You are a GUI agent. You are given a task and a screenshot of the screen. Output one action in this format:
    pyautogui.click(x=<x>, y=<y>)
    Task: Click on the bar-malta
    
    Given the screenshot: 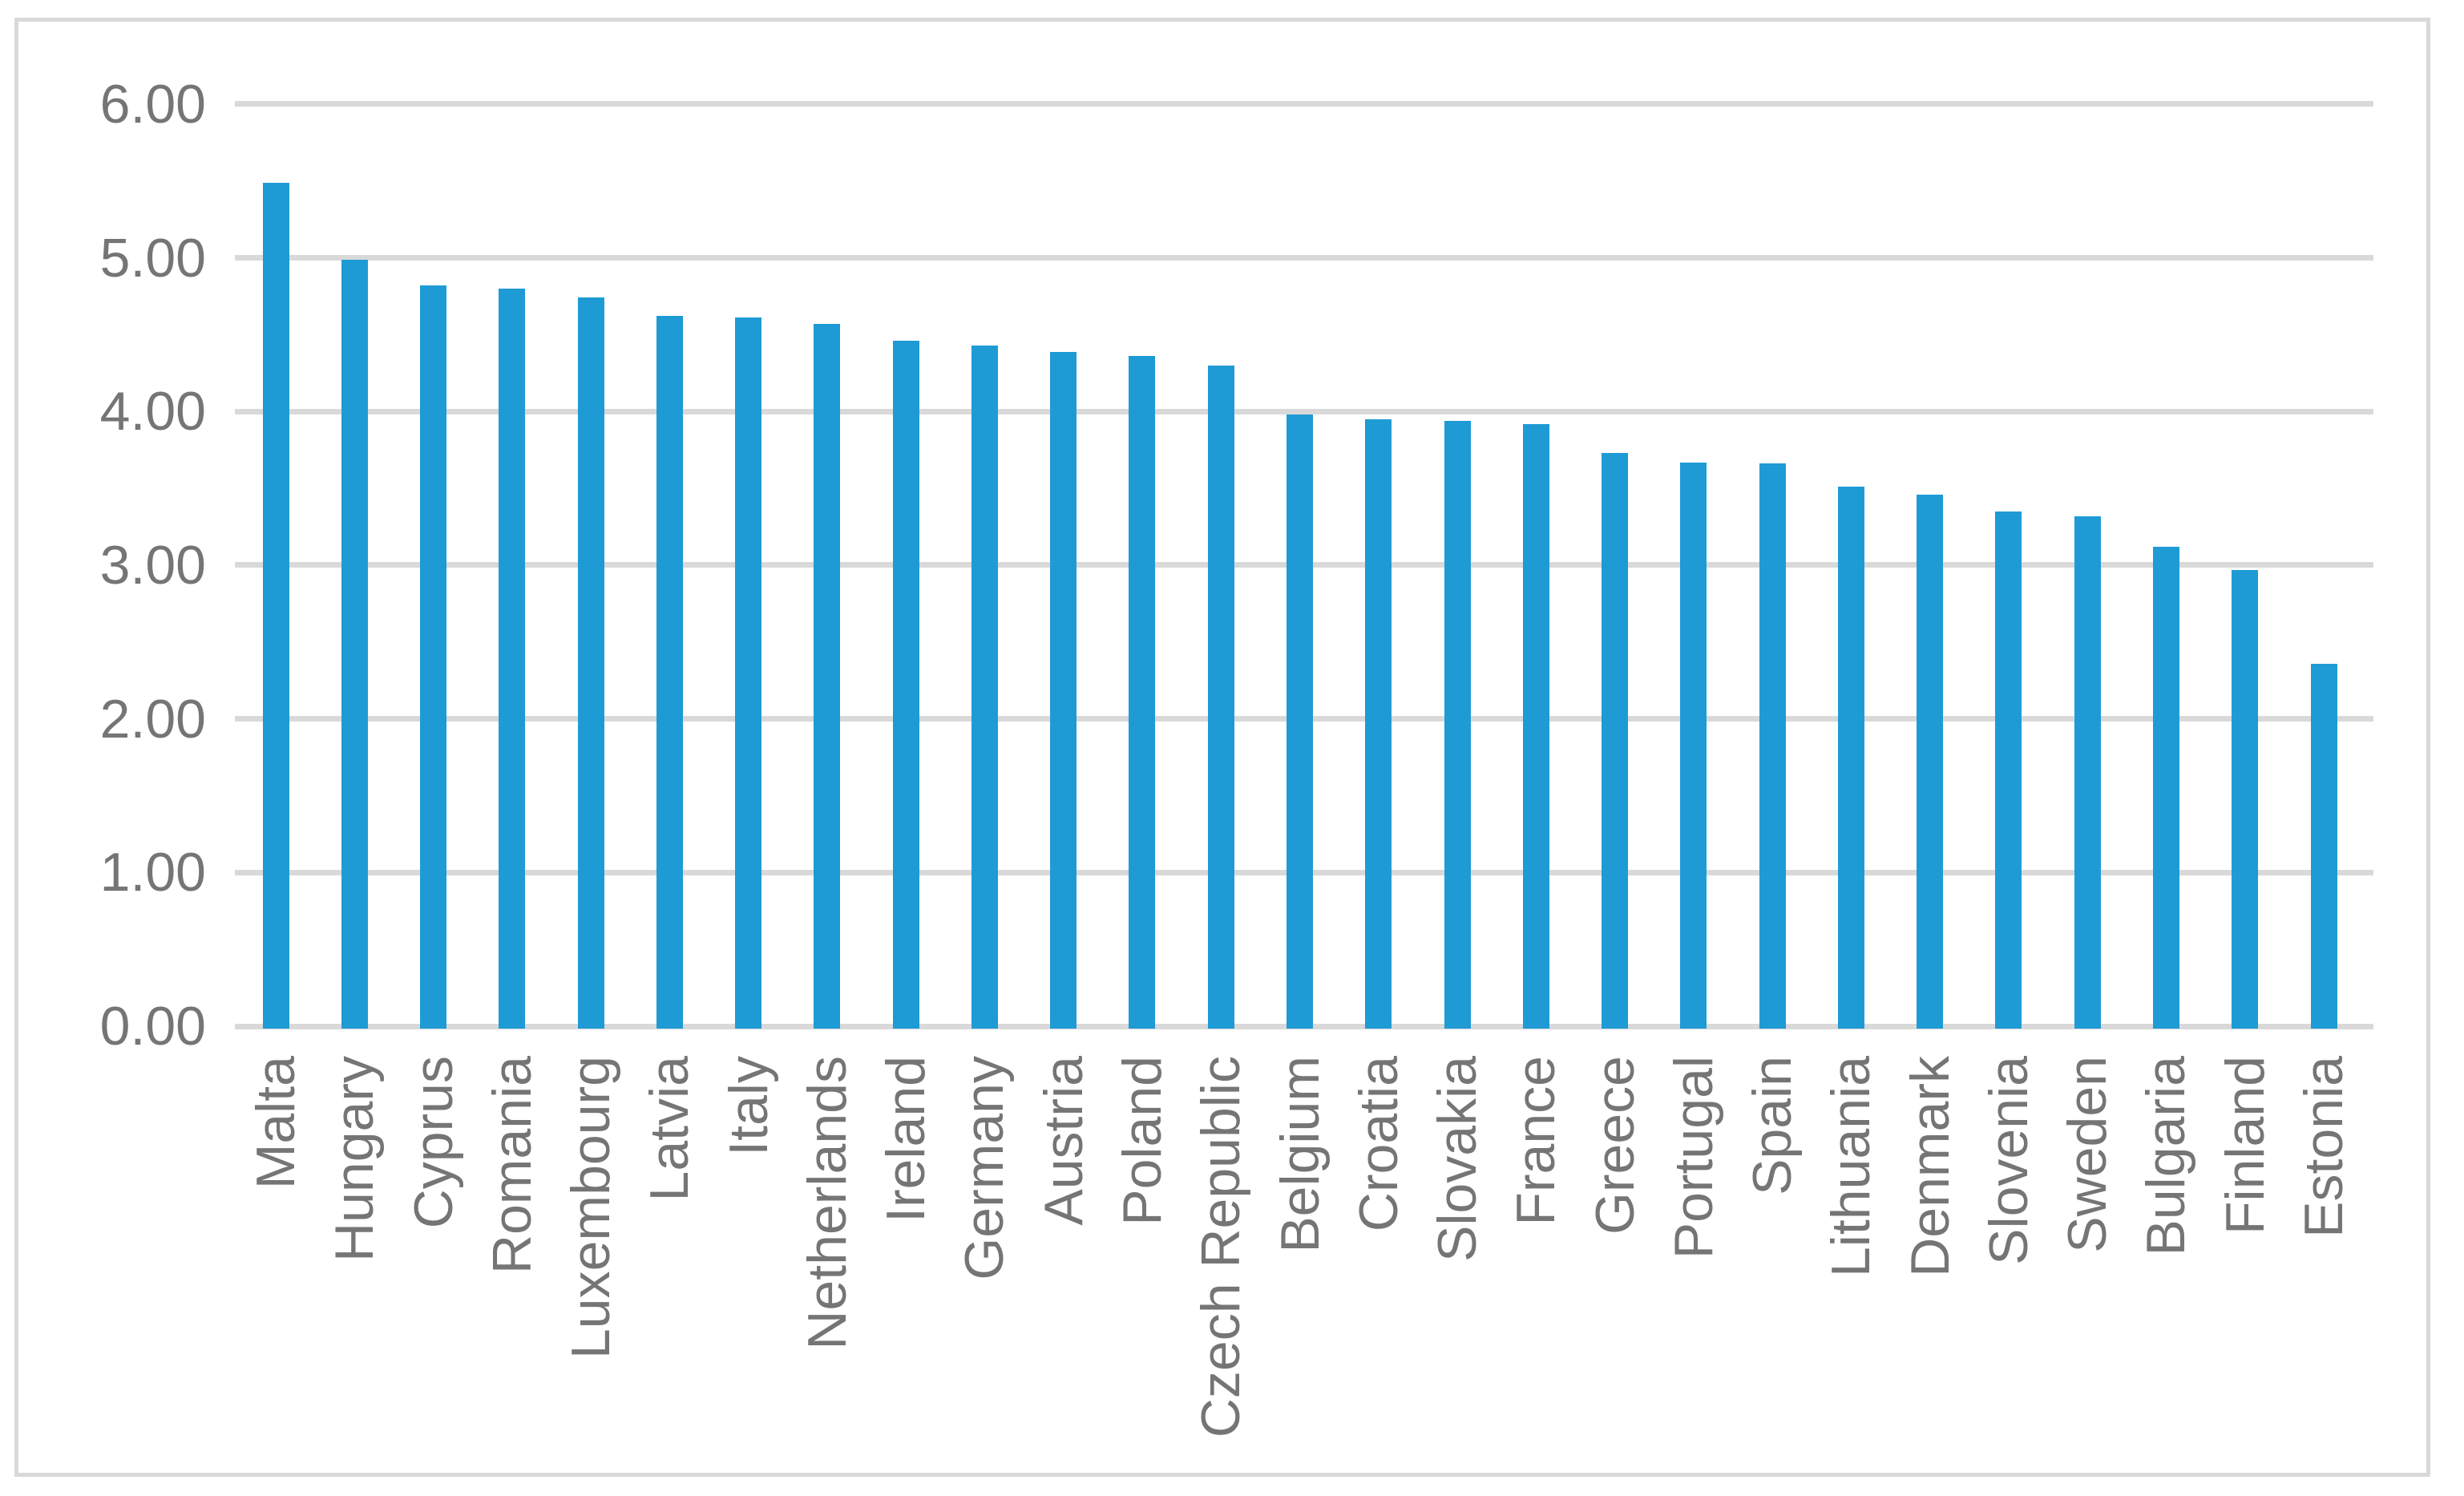 What is the action you would take?
    pyautogui.click(x=276, y=605)
    